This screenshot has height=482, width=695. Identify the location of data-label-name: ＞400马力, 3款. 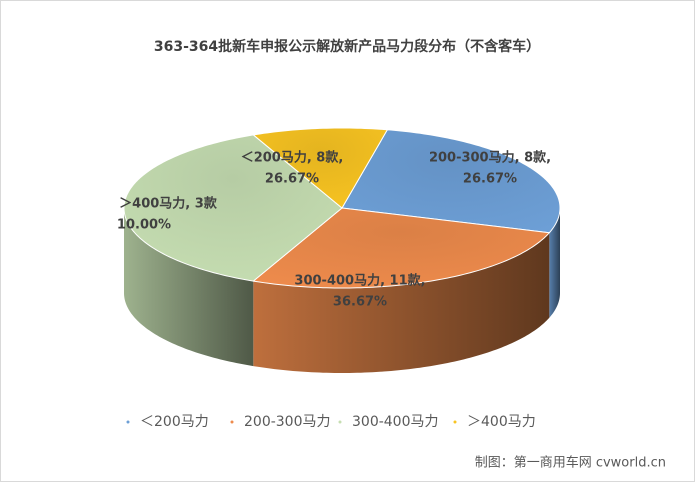
(168, 204).